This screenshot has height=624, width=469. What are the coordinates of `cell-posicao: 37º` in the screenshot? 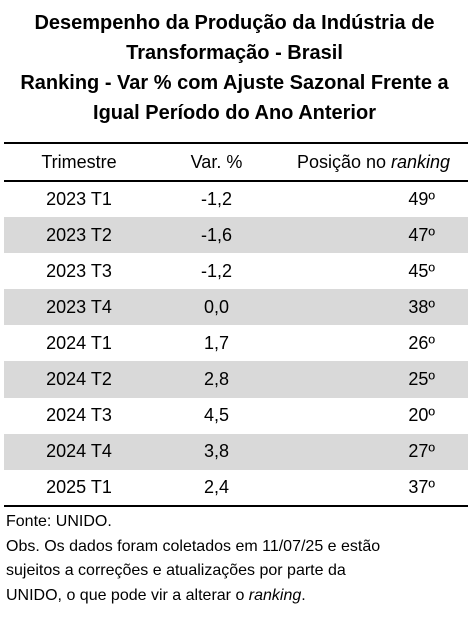 It's located at (373, 488).